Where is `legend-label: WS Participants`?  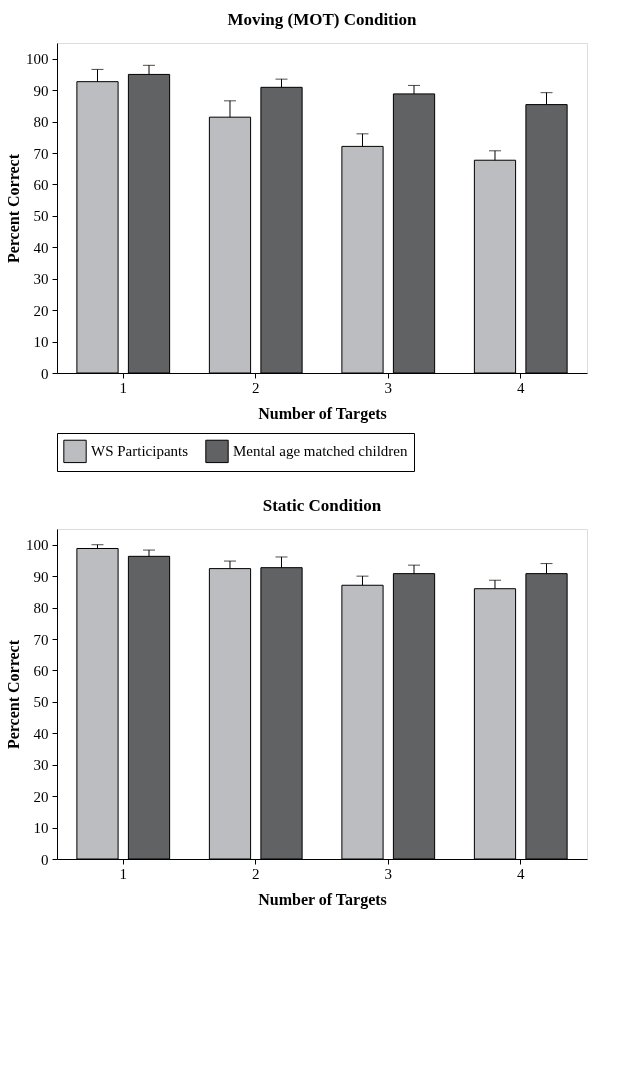 legend-label: WS Participants is located at coordinates (140, 451).